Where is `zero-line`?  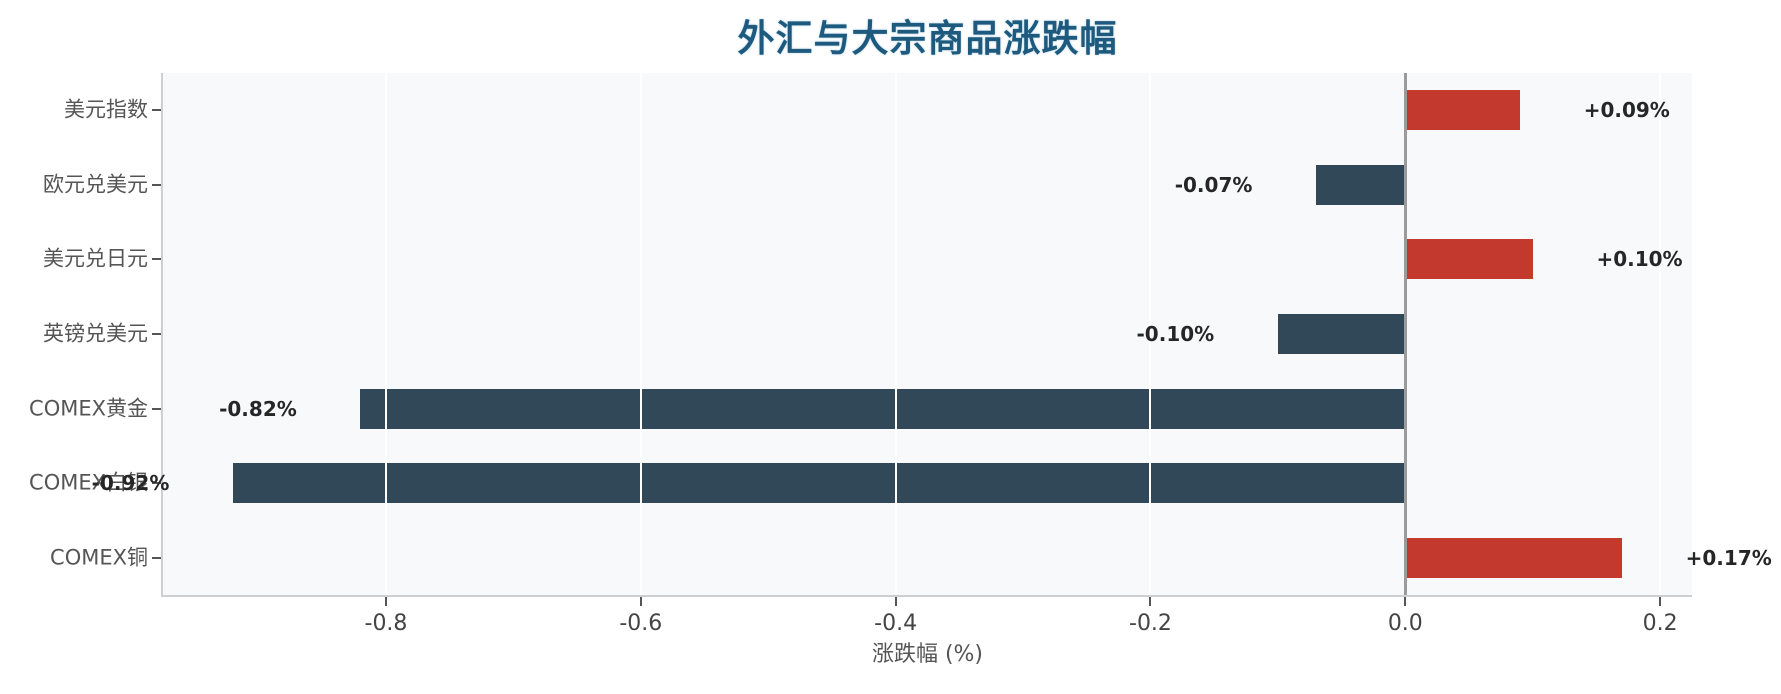
zero-line is located at coordinates (1405, 334).